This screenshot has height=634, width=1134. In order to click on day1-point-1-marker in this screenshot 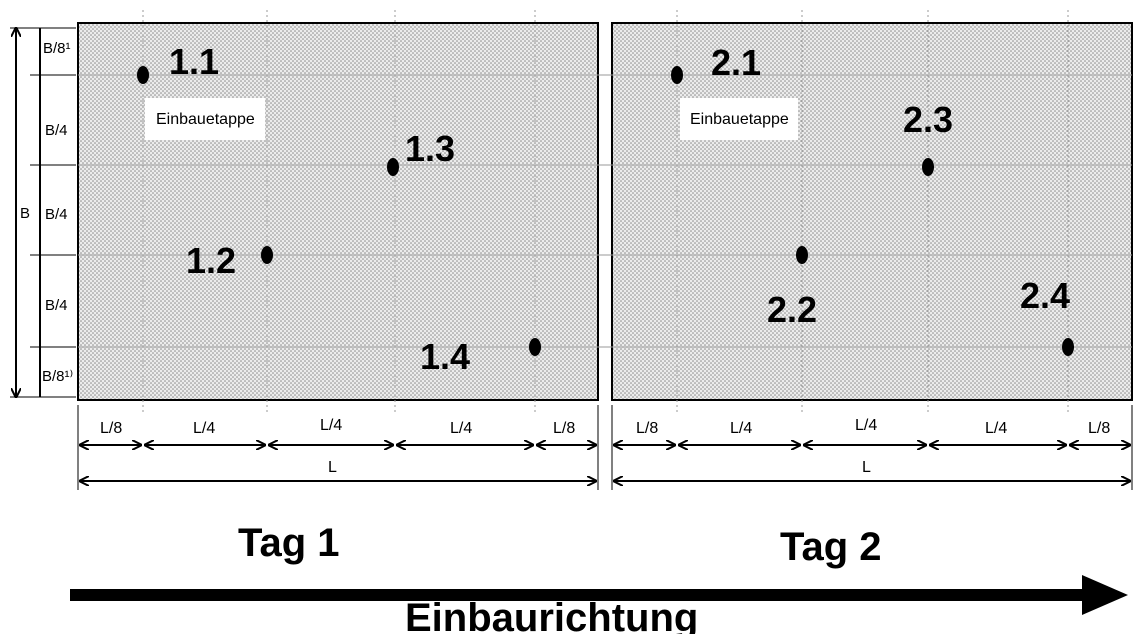, I will do `click(143, 75)`.